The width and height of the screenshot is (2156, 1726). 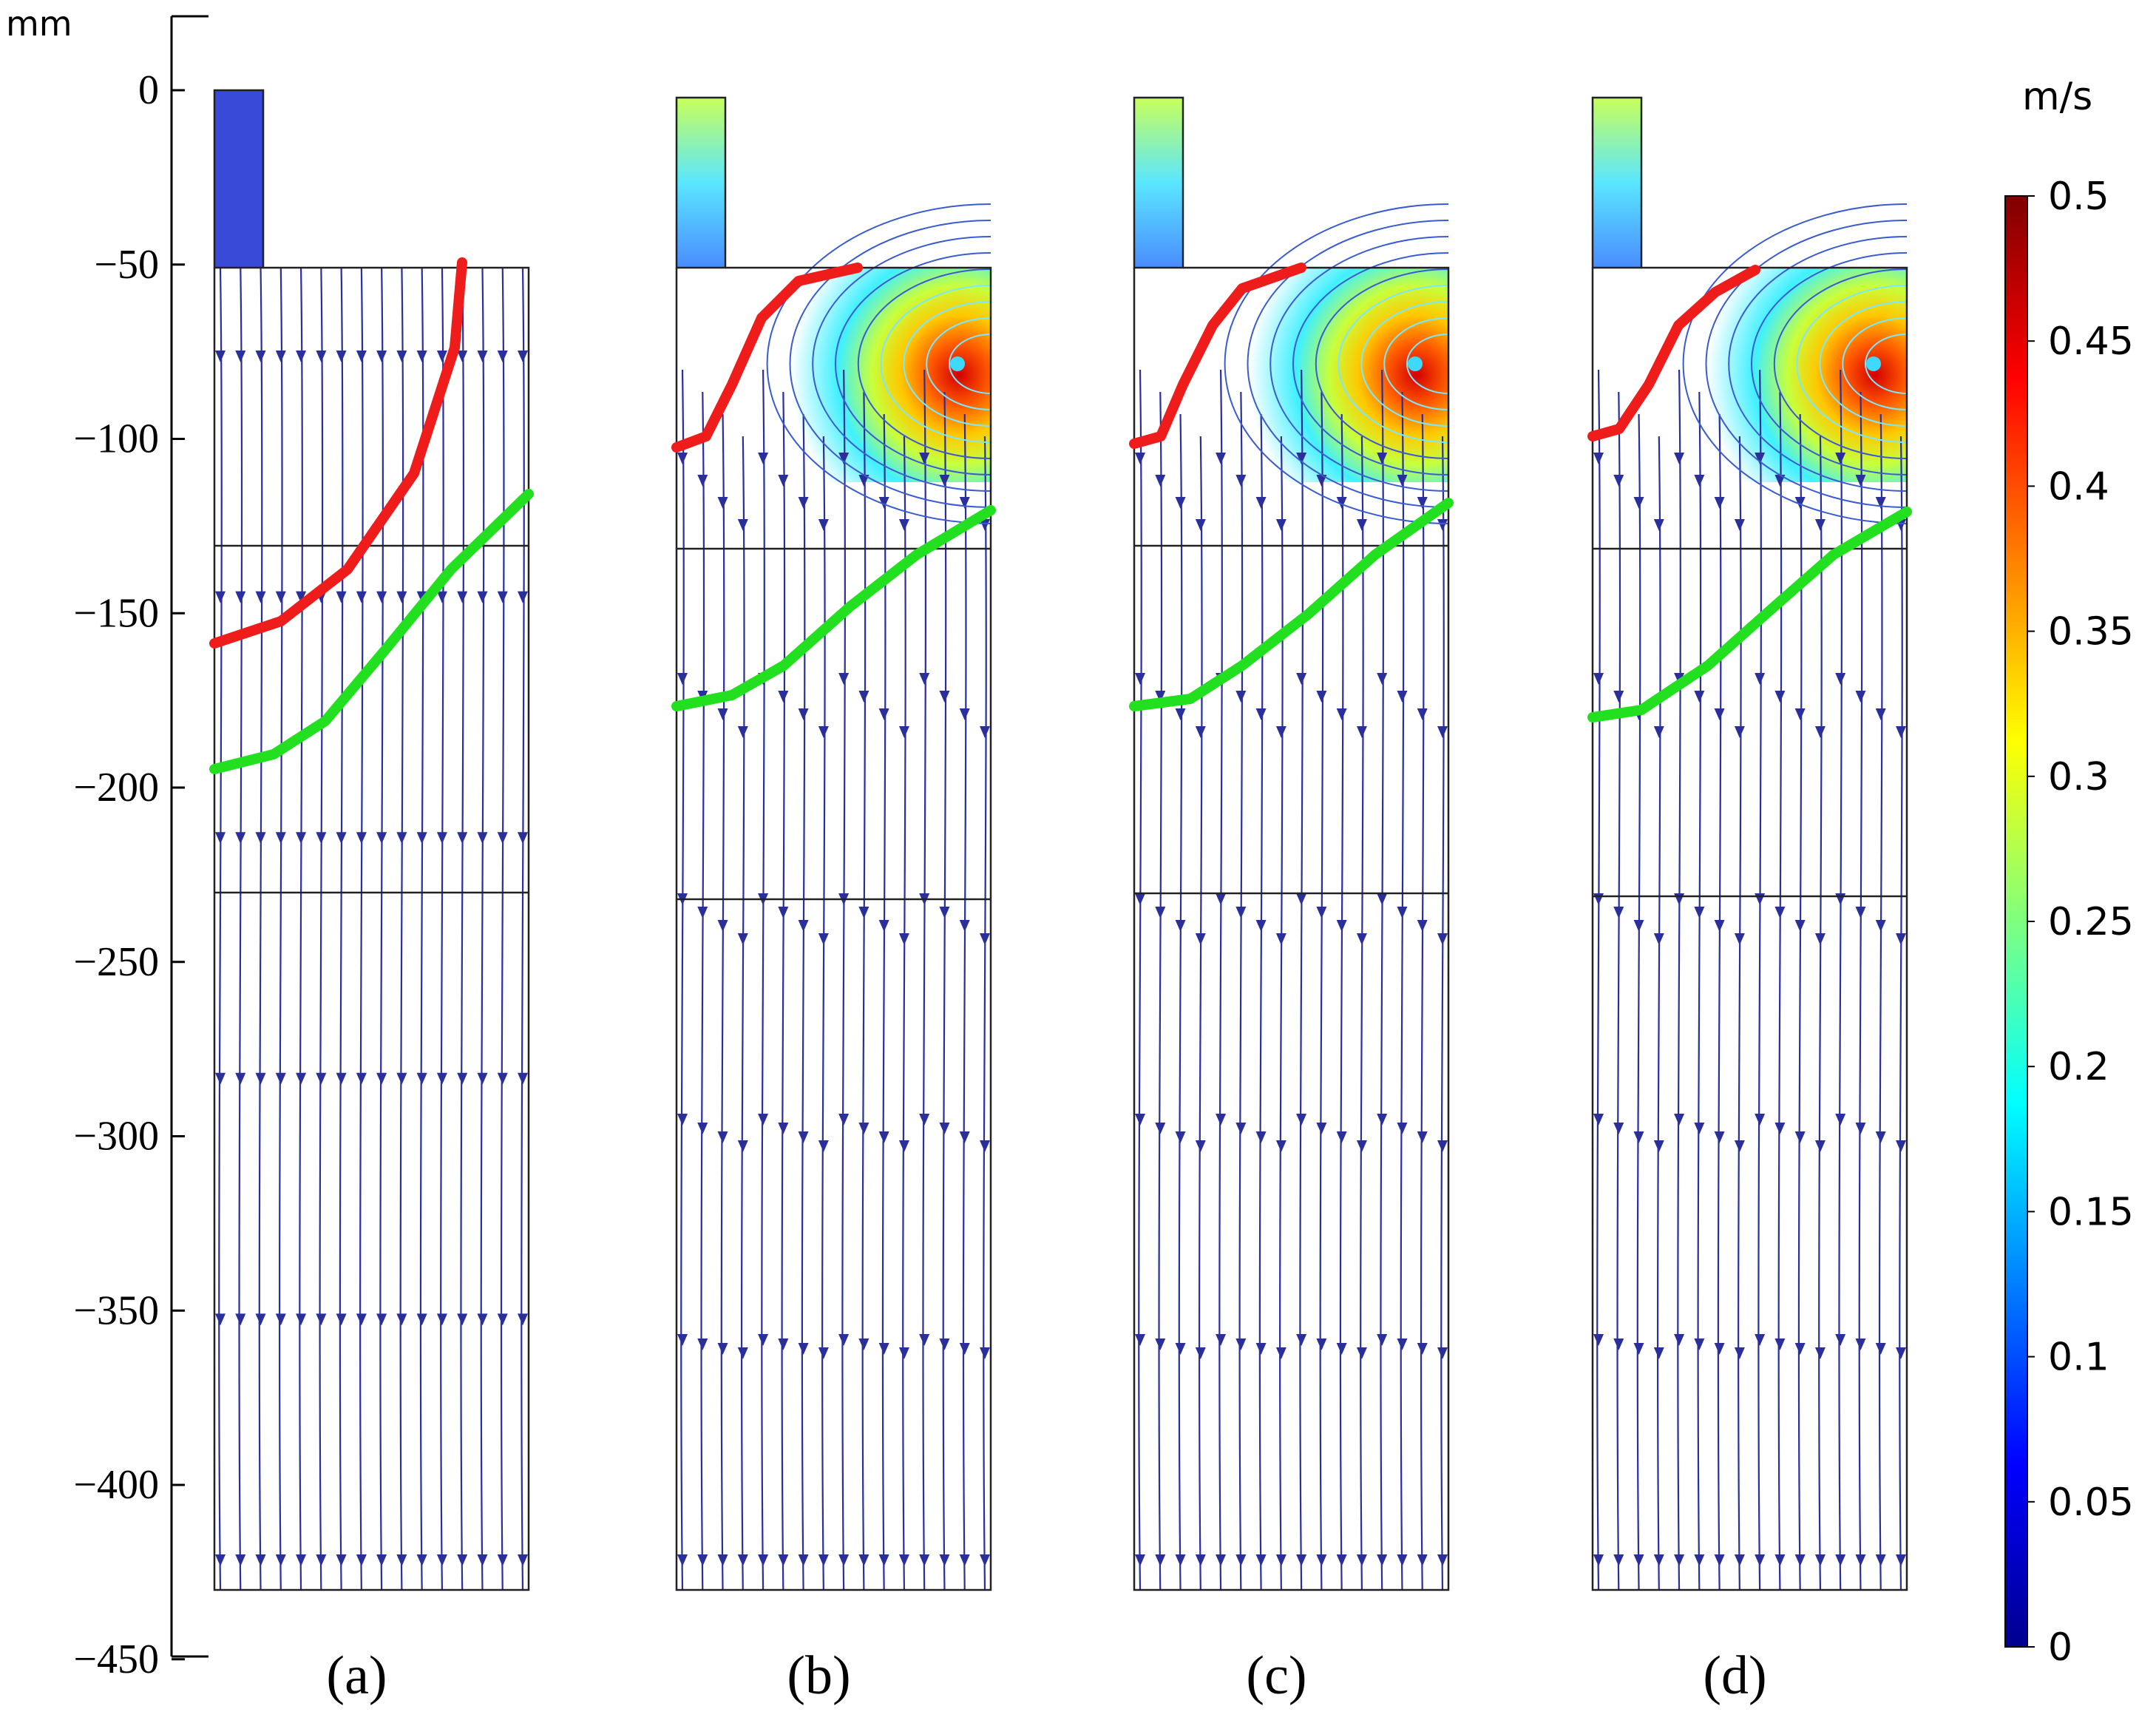 What do you see at coordinates (1276, 1675) in the screenshot?
I see `panel-label: (c)` at bounding box center [1276, 1675].